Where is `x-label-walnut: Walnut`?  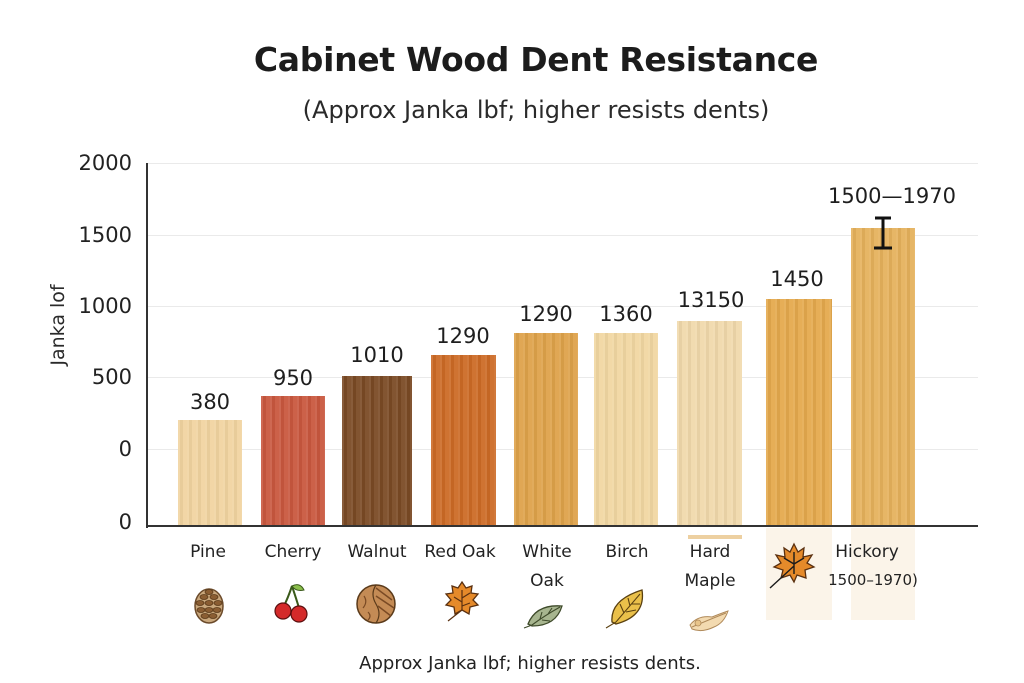
x-label-walnut: Walnut is located at coordinates (377, 552).